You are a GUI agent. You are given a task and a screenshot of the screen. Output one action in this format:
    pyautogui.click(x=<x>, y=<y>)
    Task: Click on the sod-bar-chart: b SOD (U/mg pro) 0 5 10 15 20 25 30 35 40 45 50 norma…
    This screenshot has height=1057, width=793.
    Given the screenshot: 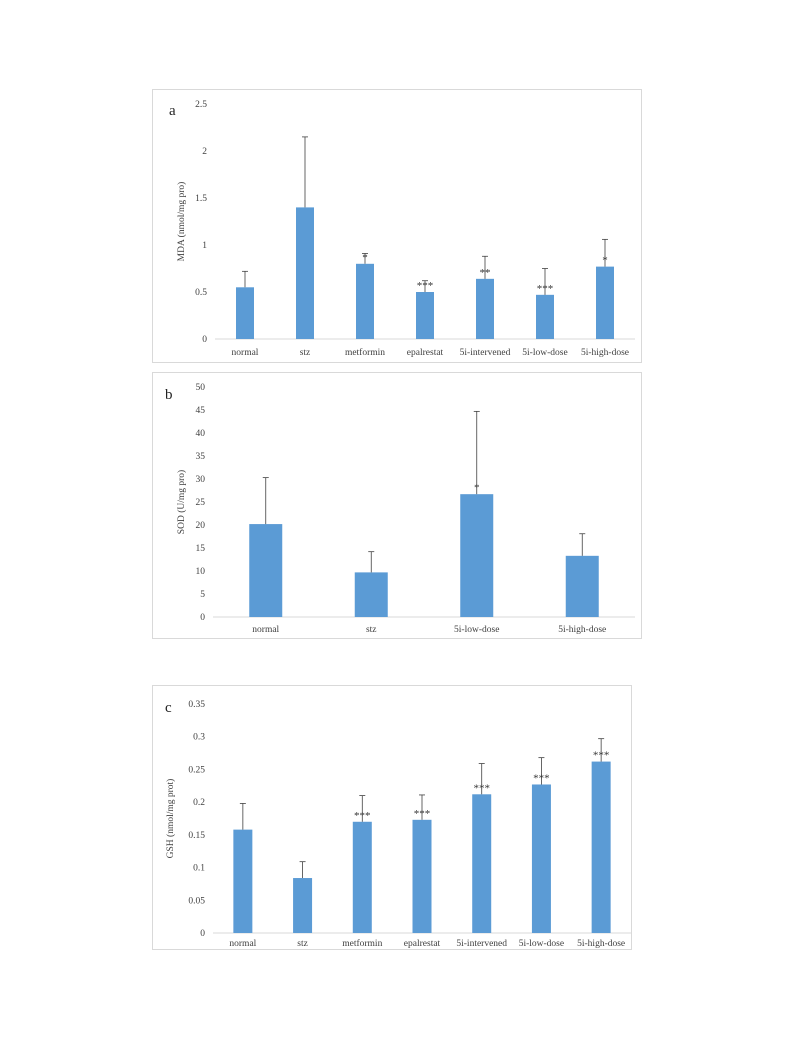 What is the action you would take?
    pyautogui.click(x=400, y=509)
    